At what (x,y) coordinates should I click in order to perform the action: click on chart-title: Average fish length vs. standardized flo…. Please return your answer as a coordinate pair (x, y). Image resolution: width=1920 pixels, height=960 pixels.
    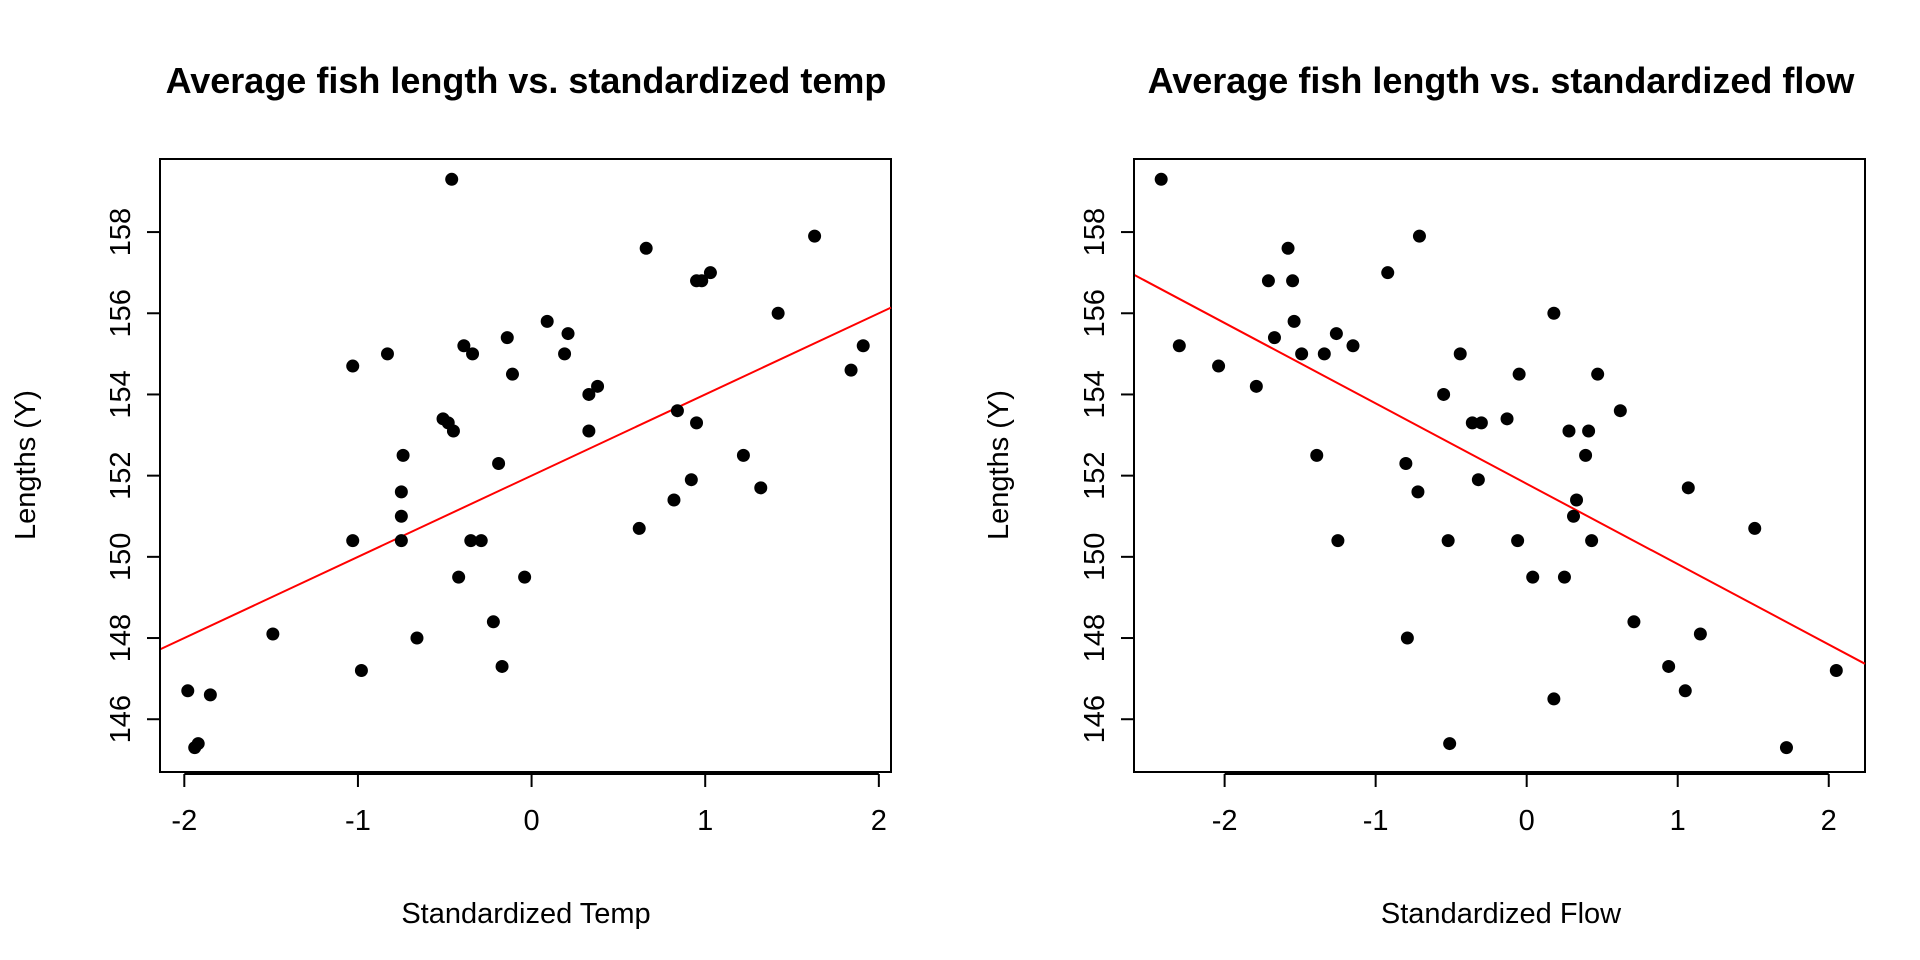
    Looking at the image, I should click on (1502, 80).